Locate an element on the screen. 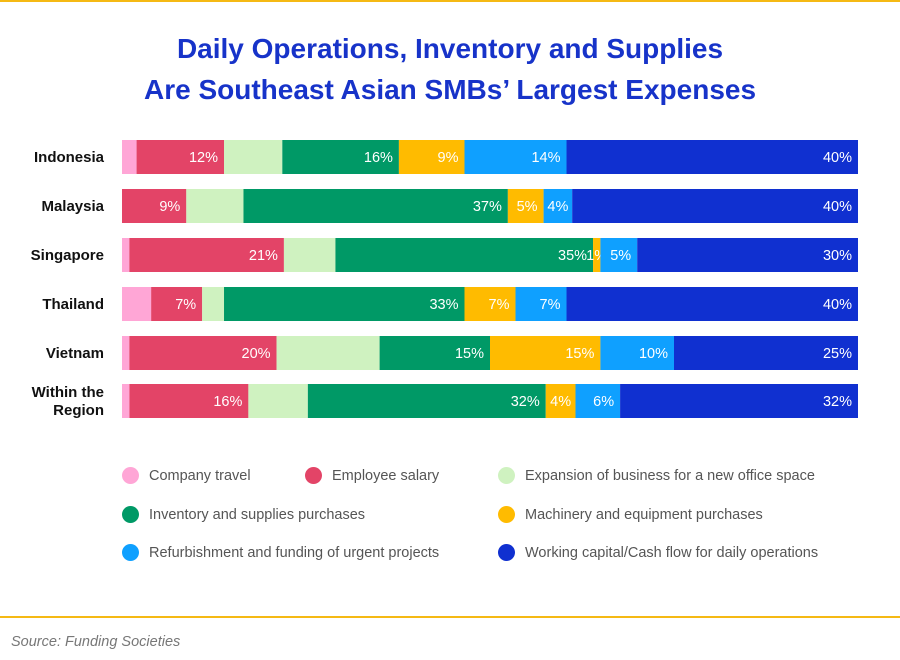 This screenshot has width=900, height=660. legend-item: Inventory and supplies purchases is located at coordinates (243, 514).